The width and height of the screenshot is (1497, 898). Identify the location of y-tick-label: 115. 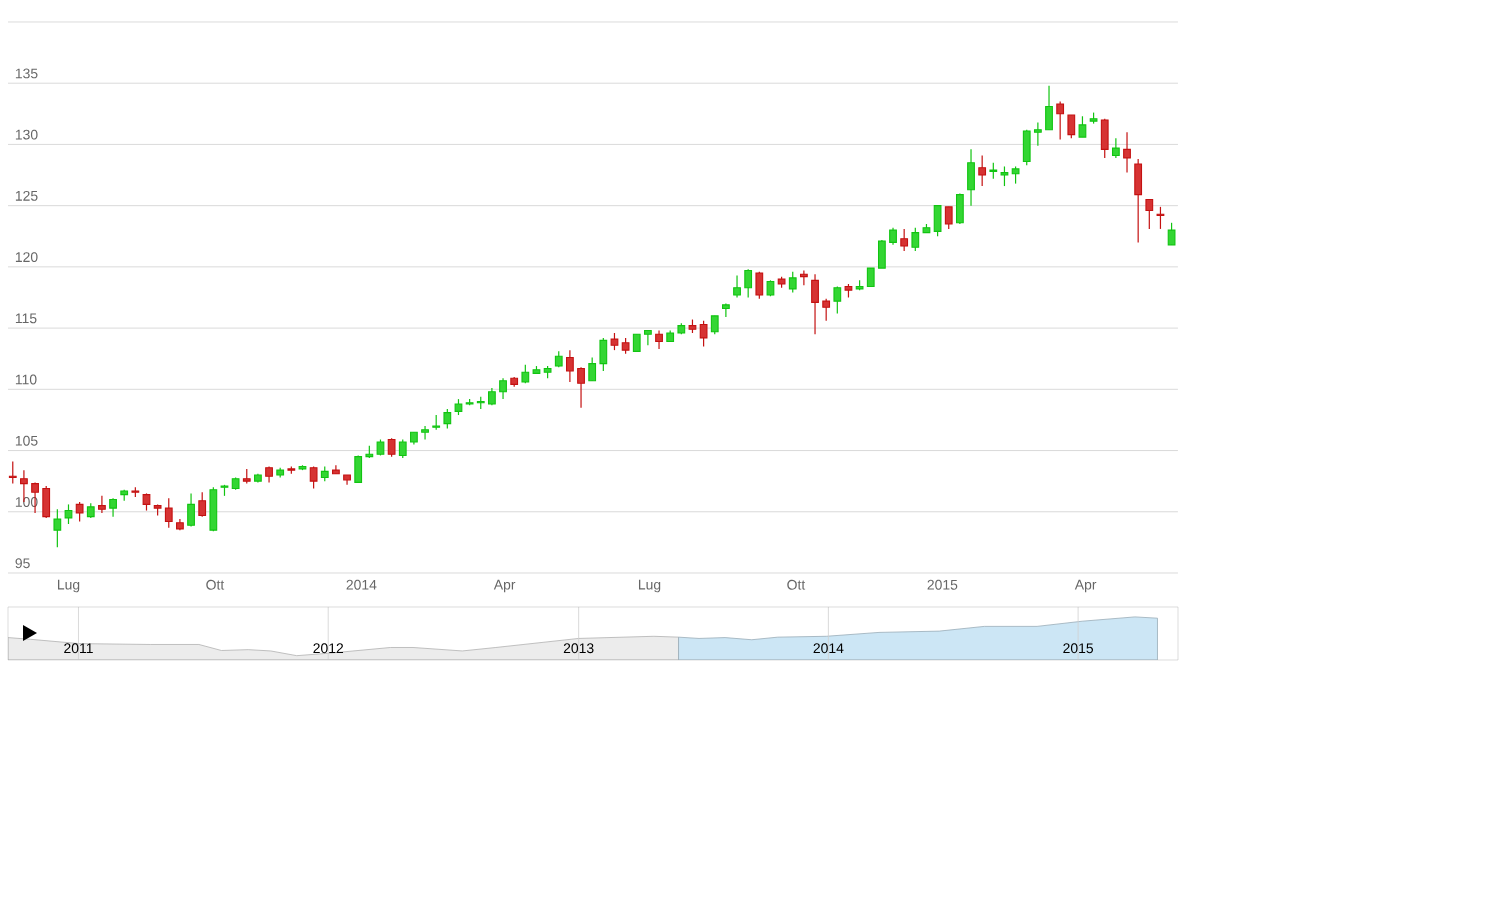
(26, 318).